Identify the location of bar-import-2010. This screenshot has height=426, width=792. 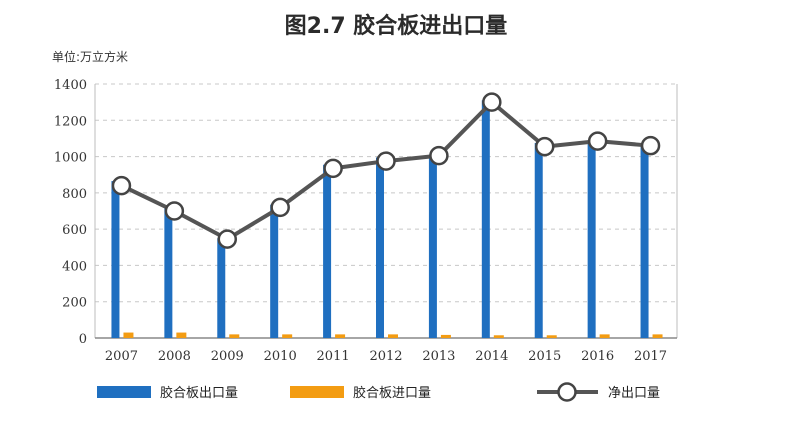
(287, 336).